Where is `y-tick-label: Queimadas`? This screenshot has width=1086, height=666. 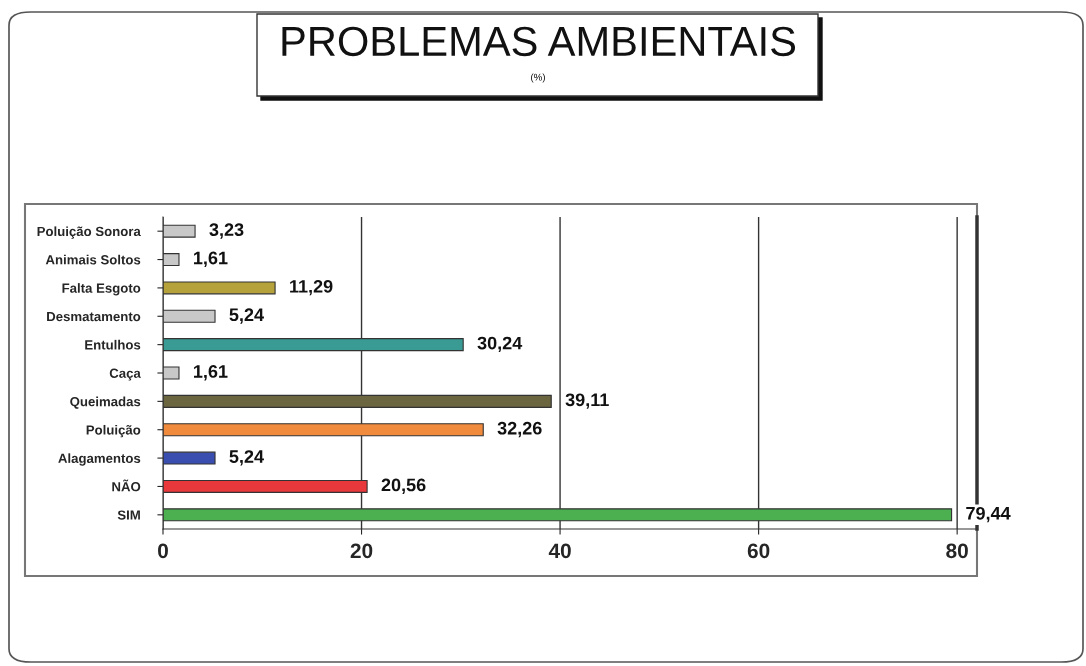
y-tick-label: Queimadas is located at coordinates (105, 402).